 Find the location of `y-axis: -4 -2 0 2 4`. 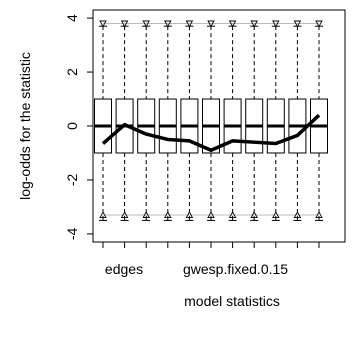

y-axis: -4 -2 0 2 4 is located at coordinates (78, 127).